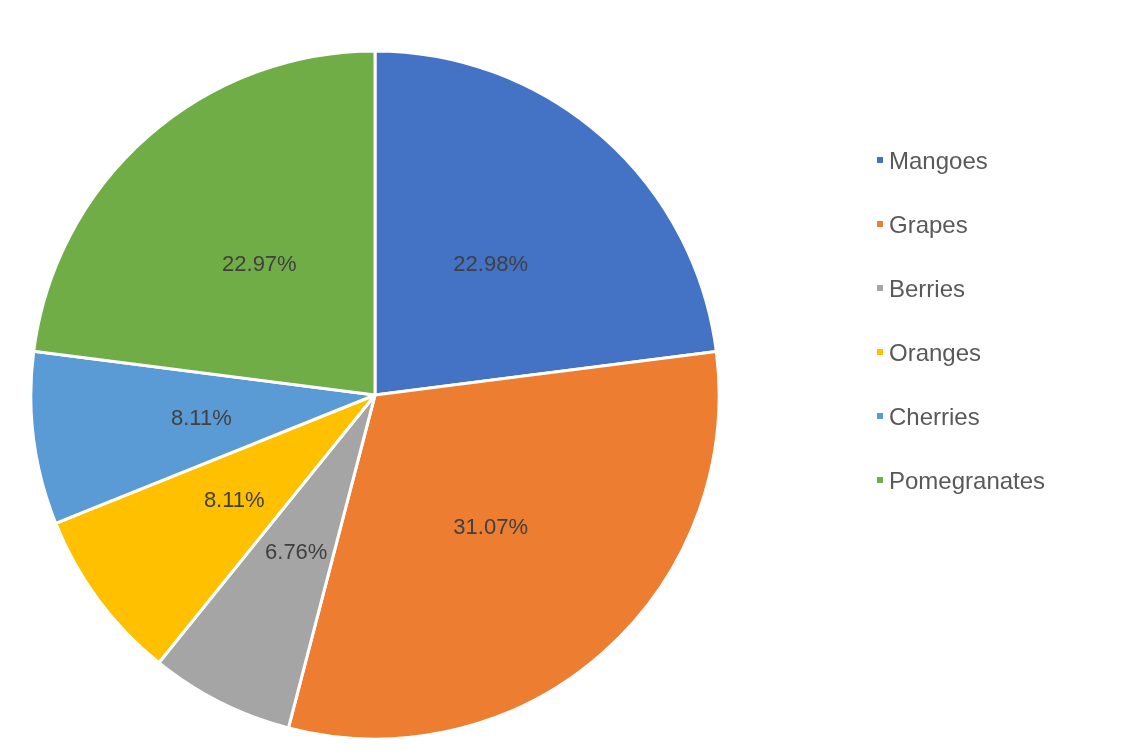  I want to click on data-label: 22.98%, so click(490, 264).